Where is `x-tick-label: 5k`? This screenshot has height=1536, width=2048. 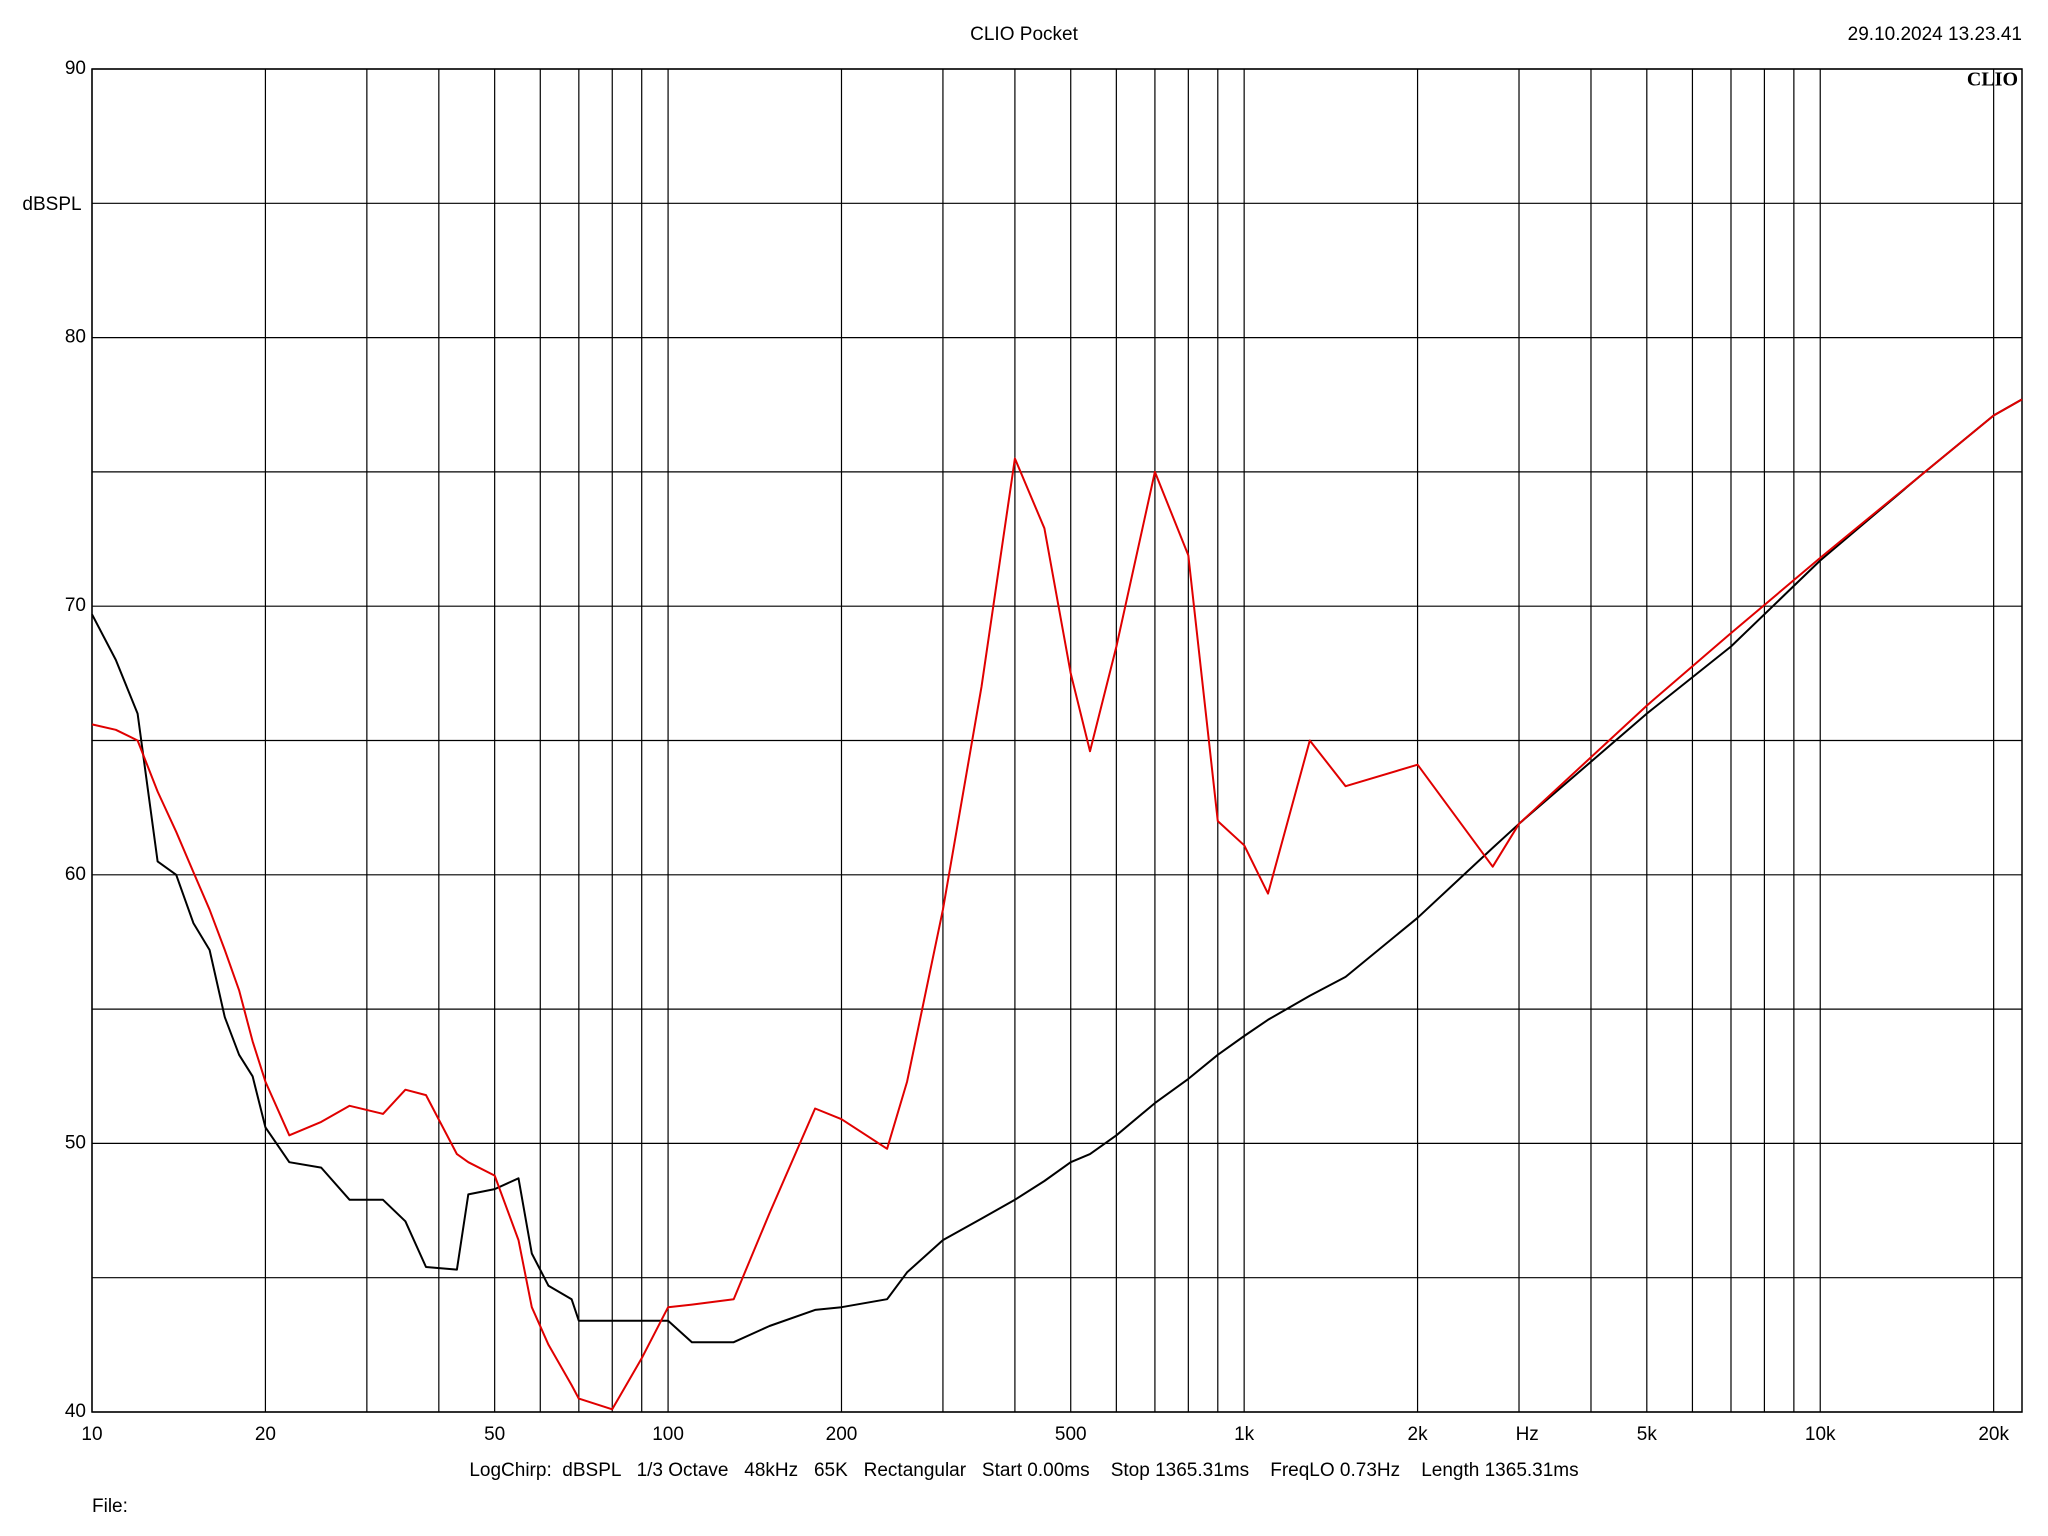 x-tick-label: 5k is located at coordinates (1647, 1434).